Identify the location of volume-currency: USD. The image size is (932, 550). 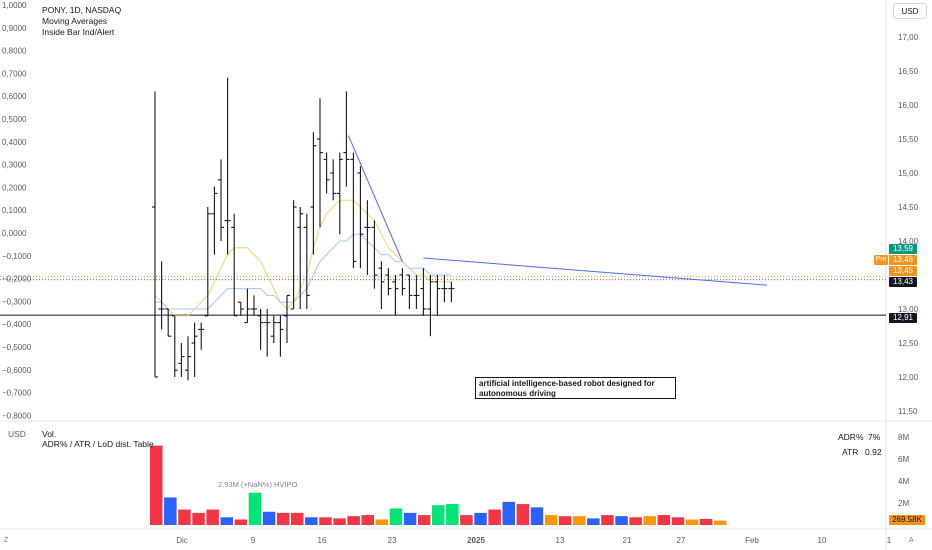
(17, 434).